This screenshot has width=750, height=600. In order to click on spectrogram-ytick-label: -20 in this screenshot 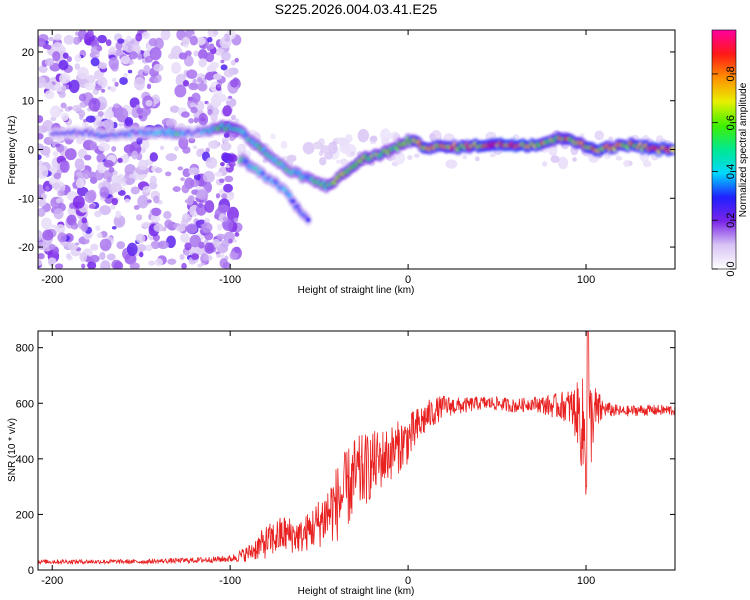, I will do `click(26, 248)`.